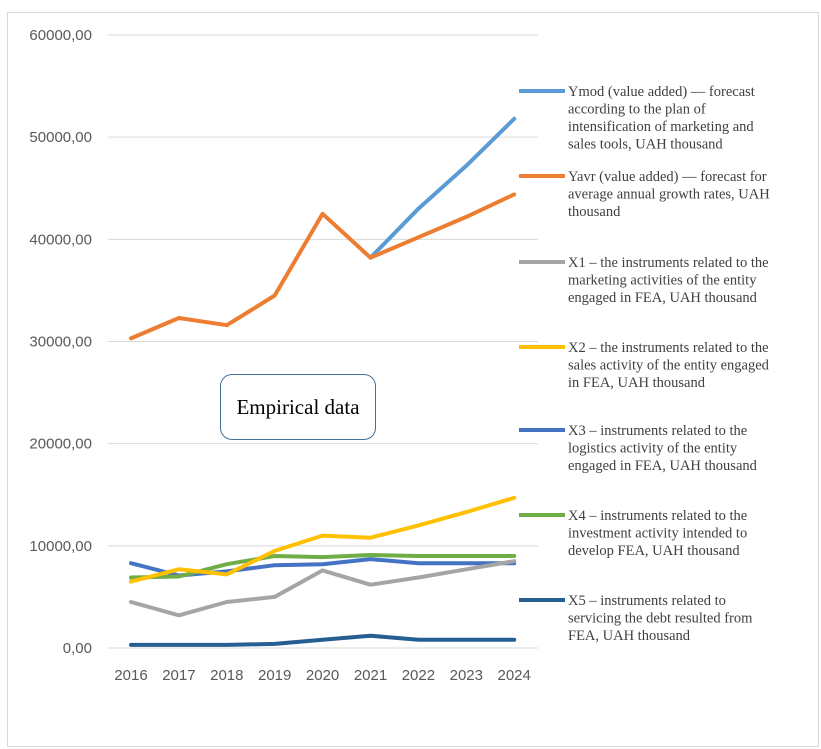 This screenshot has height=749, width=821. I want to click on x-tick-label: 2023, so click(466, 675).